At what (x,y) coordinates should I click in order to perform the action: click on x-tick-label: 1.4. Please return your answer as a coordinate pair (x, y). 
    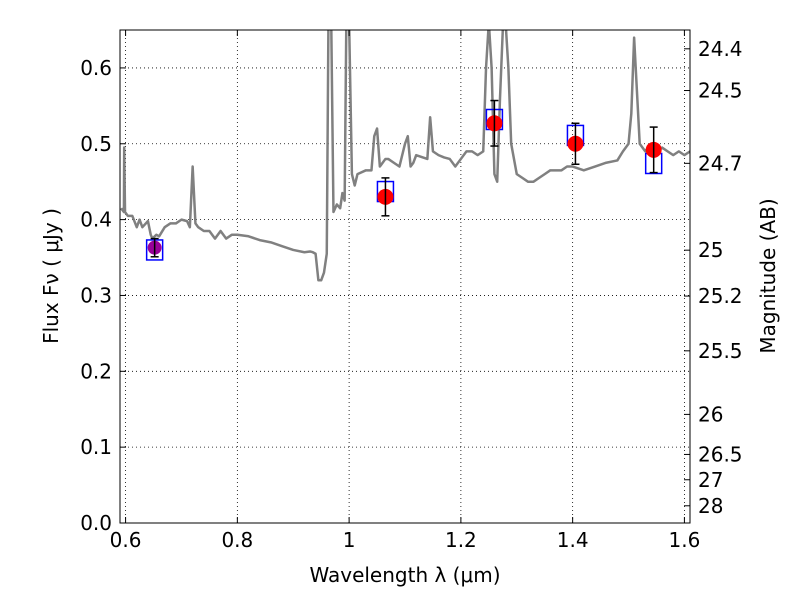
    Looking at the image, I should click on (573, 540).